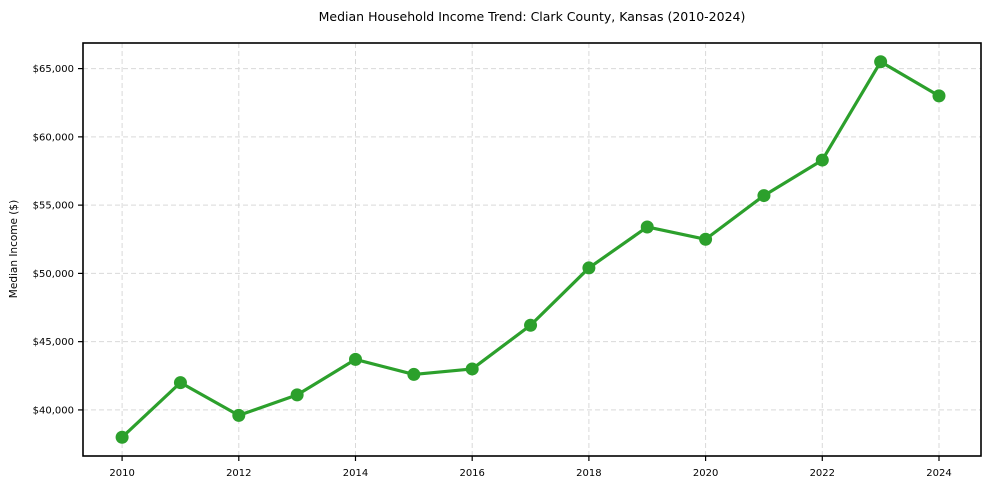 This screenshot has width=989, height=490. What do you see at coordinates (706, 239) in the screenshot?
I see `data-point-2020` at bounding box center [706, 239].